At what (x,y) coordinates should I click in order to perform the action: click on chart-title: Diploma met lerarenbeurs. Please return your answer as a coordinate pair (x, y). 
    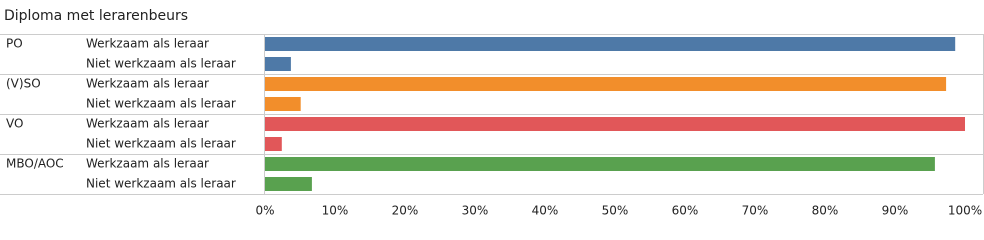
    Looking at the image, I should click on (96, 16).